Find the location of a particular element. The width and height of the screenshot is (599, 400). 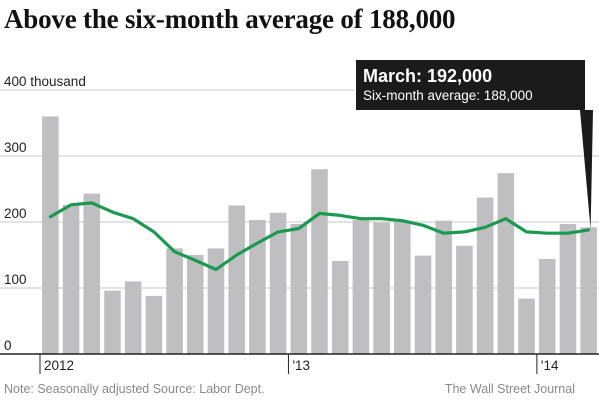

y-tick-label: 0 is located at coordinates (8, 345).